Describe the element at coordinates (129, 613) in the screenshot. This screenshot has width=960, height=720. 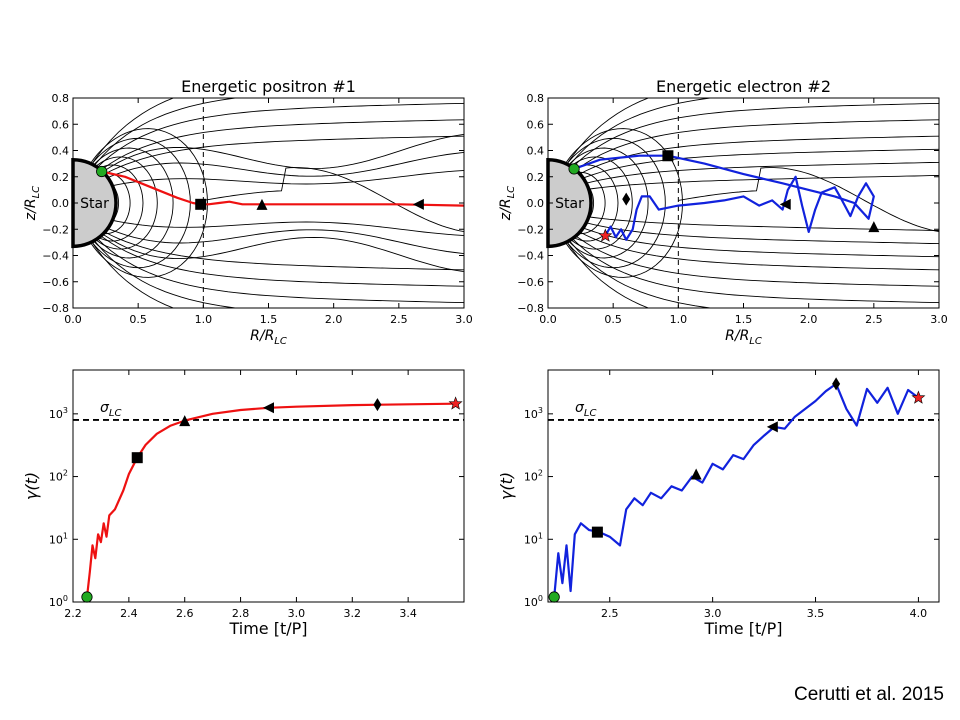
I see `x-tick-label: 2.4` at that location.